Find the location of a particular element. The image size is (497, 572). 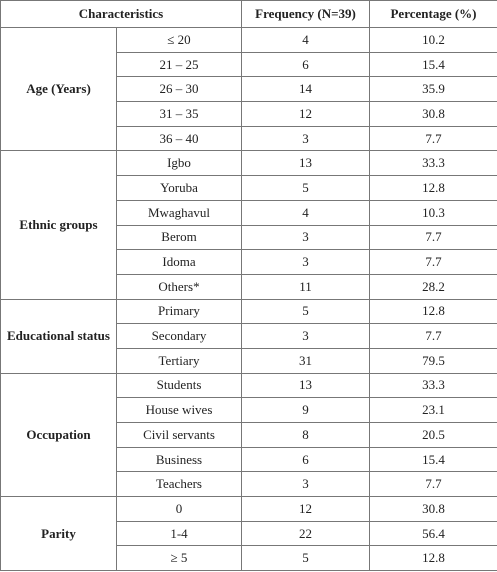

frequency: 9 is located at coordinates (305, 410).